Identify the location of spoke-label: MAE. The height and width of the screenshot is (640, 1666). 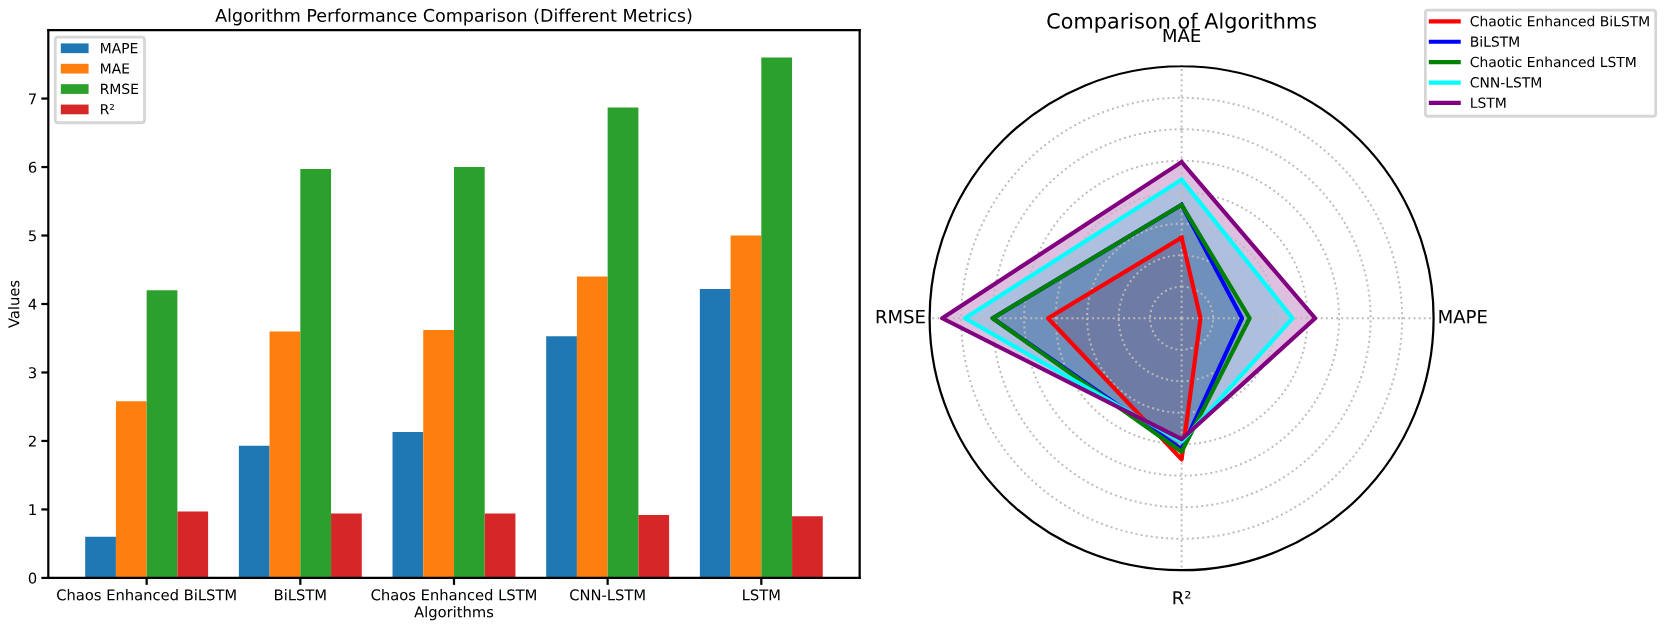
(1182, 35).